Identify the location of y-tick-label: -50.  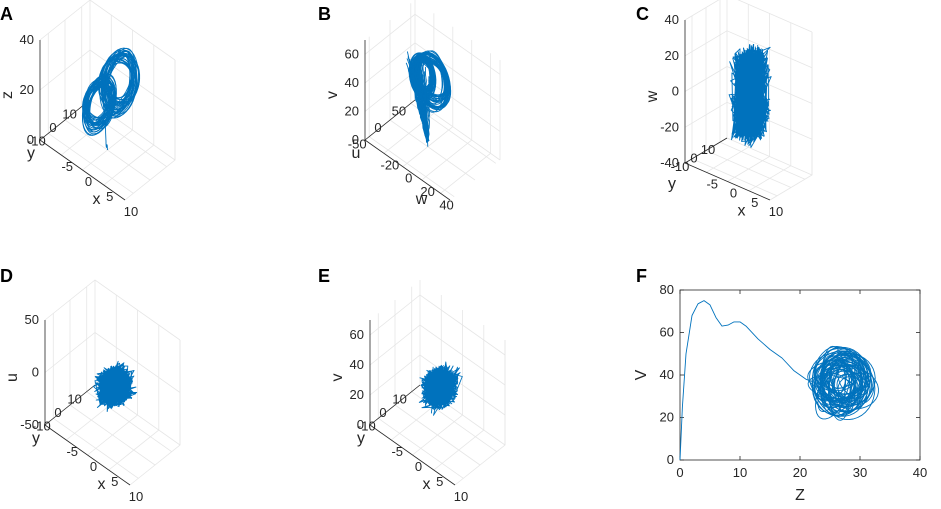
(357, 144).